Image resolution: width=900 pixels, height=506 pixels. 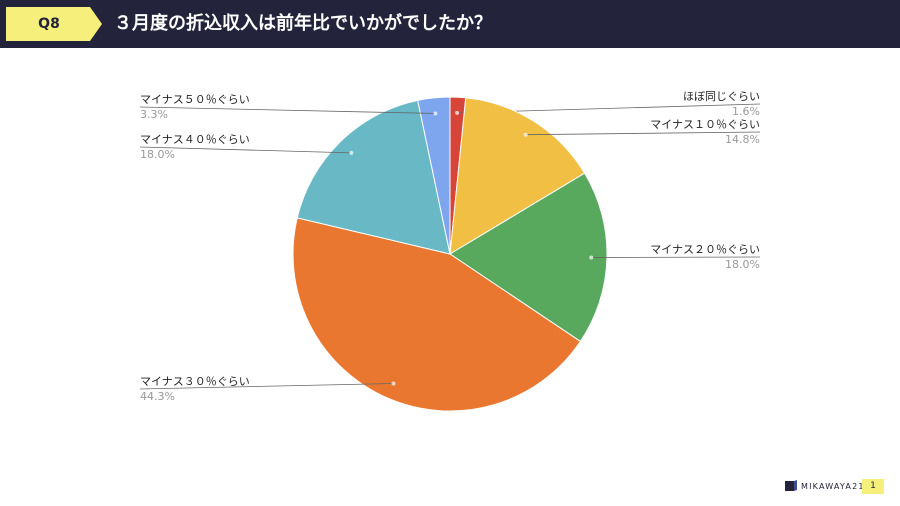 I want to click on slice-value-4: 44.3%, so click(x=157, y=396).